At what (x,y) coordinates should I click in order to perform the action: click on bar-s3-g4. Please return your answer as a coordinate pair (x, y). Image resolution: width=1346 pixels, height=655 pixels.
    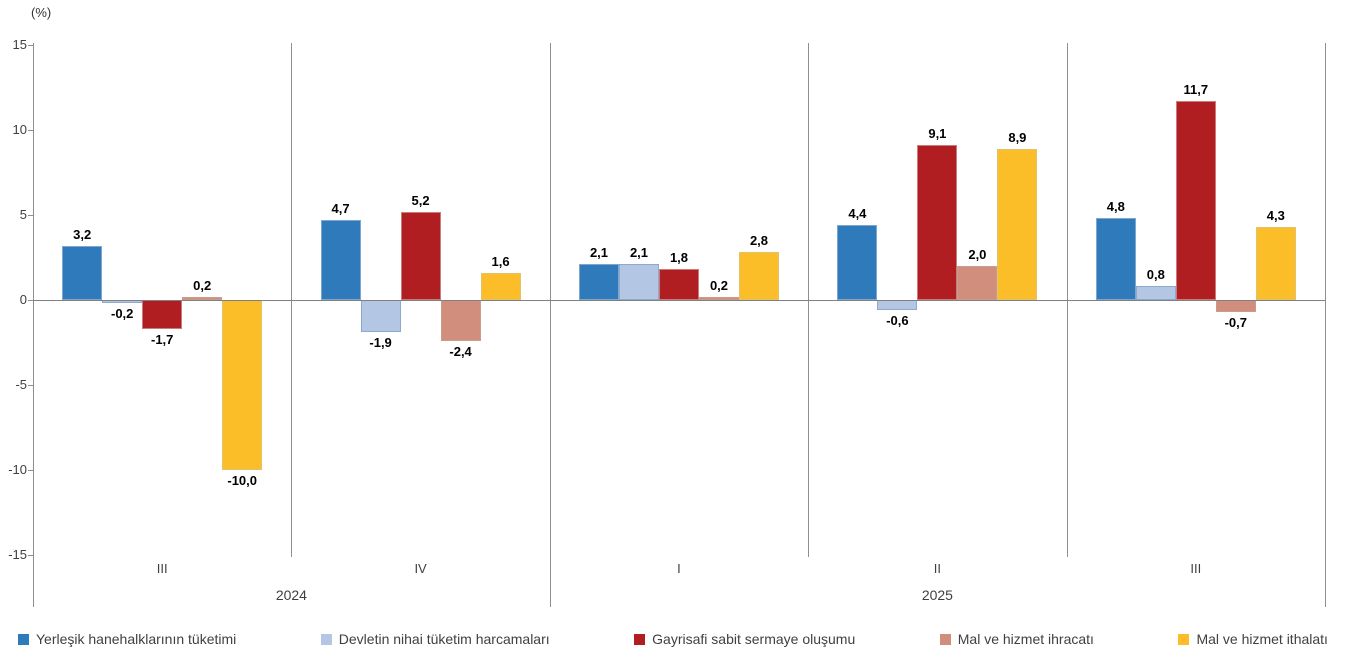
    Looking at the image, I should click on (937, 222).